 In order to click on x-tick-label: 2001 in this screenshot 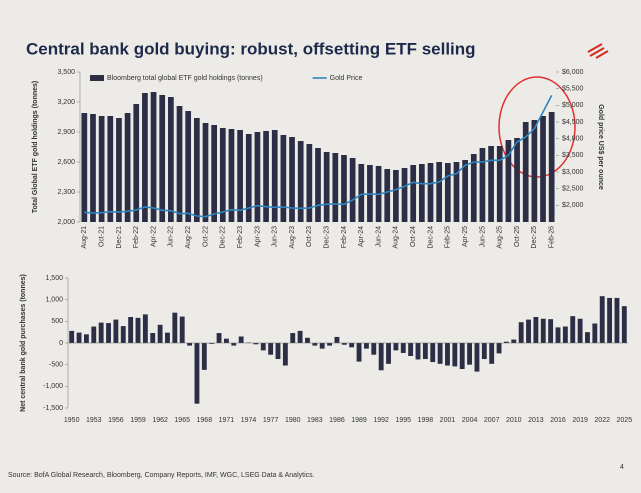, I will do `click(448, 420)`.